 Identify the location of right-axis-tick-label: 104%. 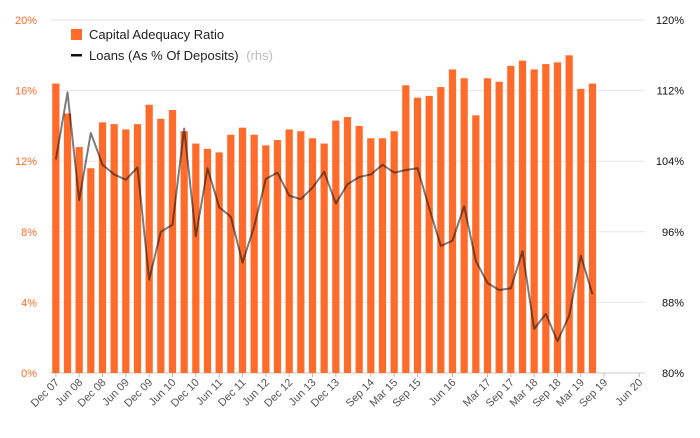
(670, 162).